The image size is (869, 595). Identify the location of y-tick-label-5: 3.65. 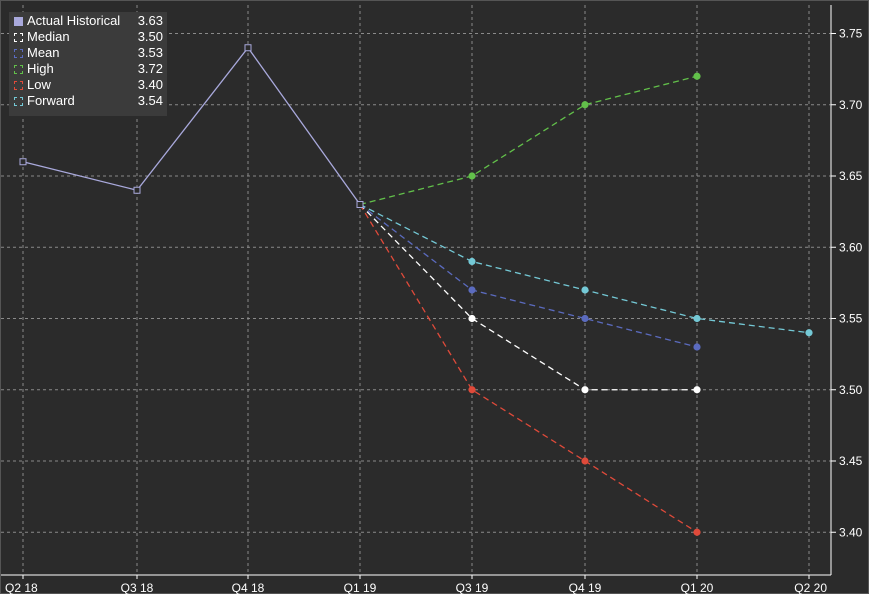
(851, 176).